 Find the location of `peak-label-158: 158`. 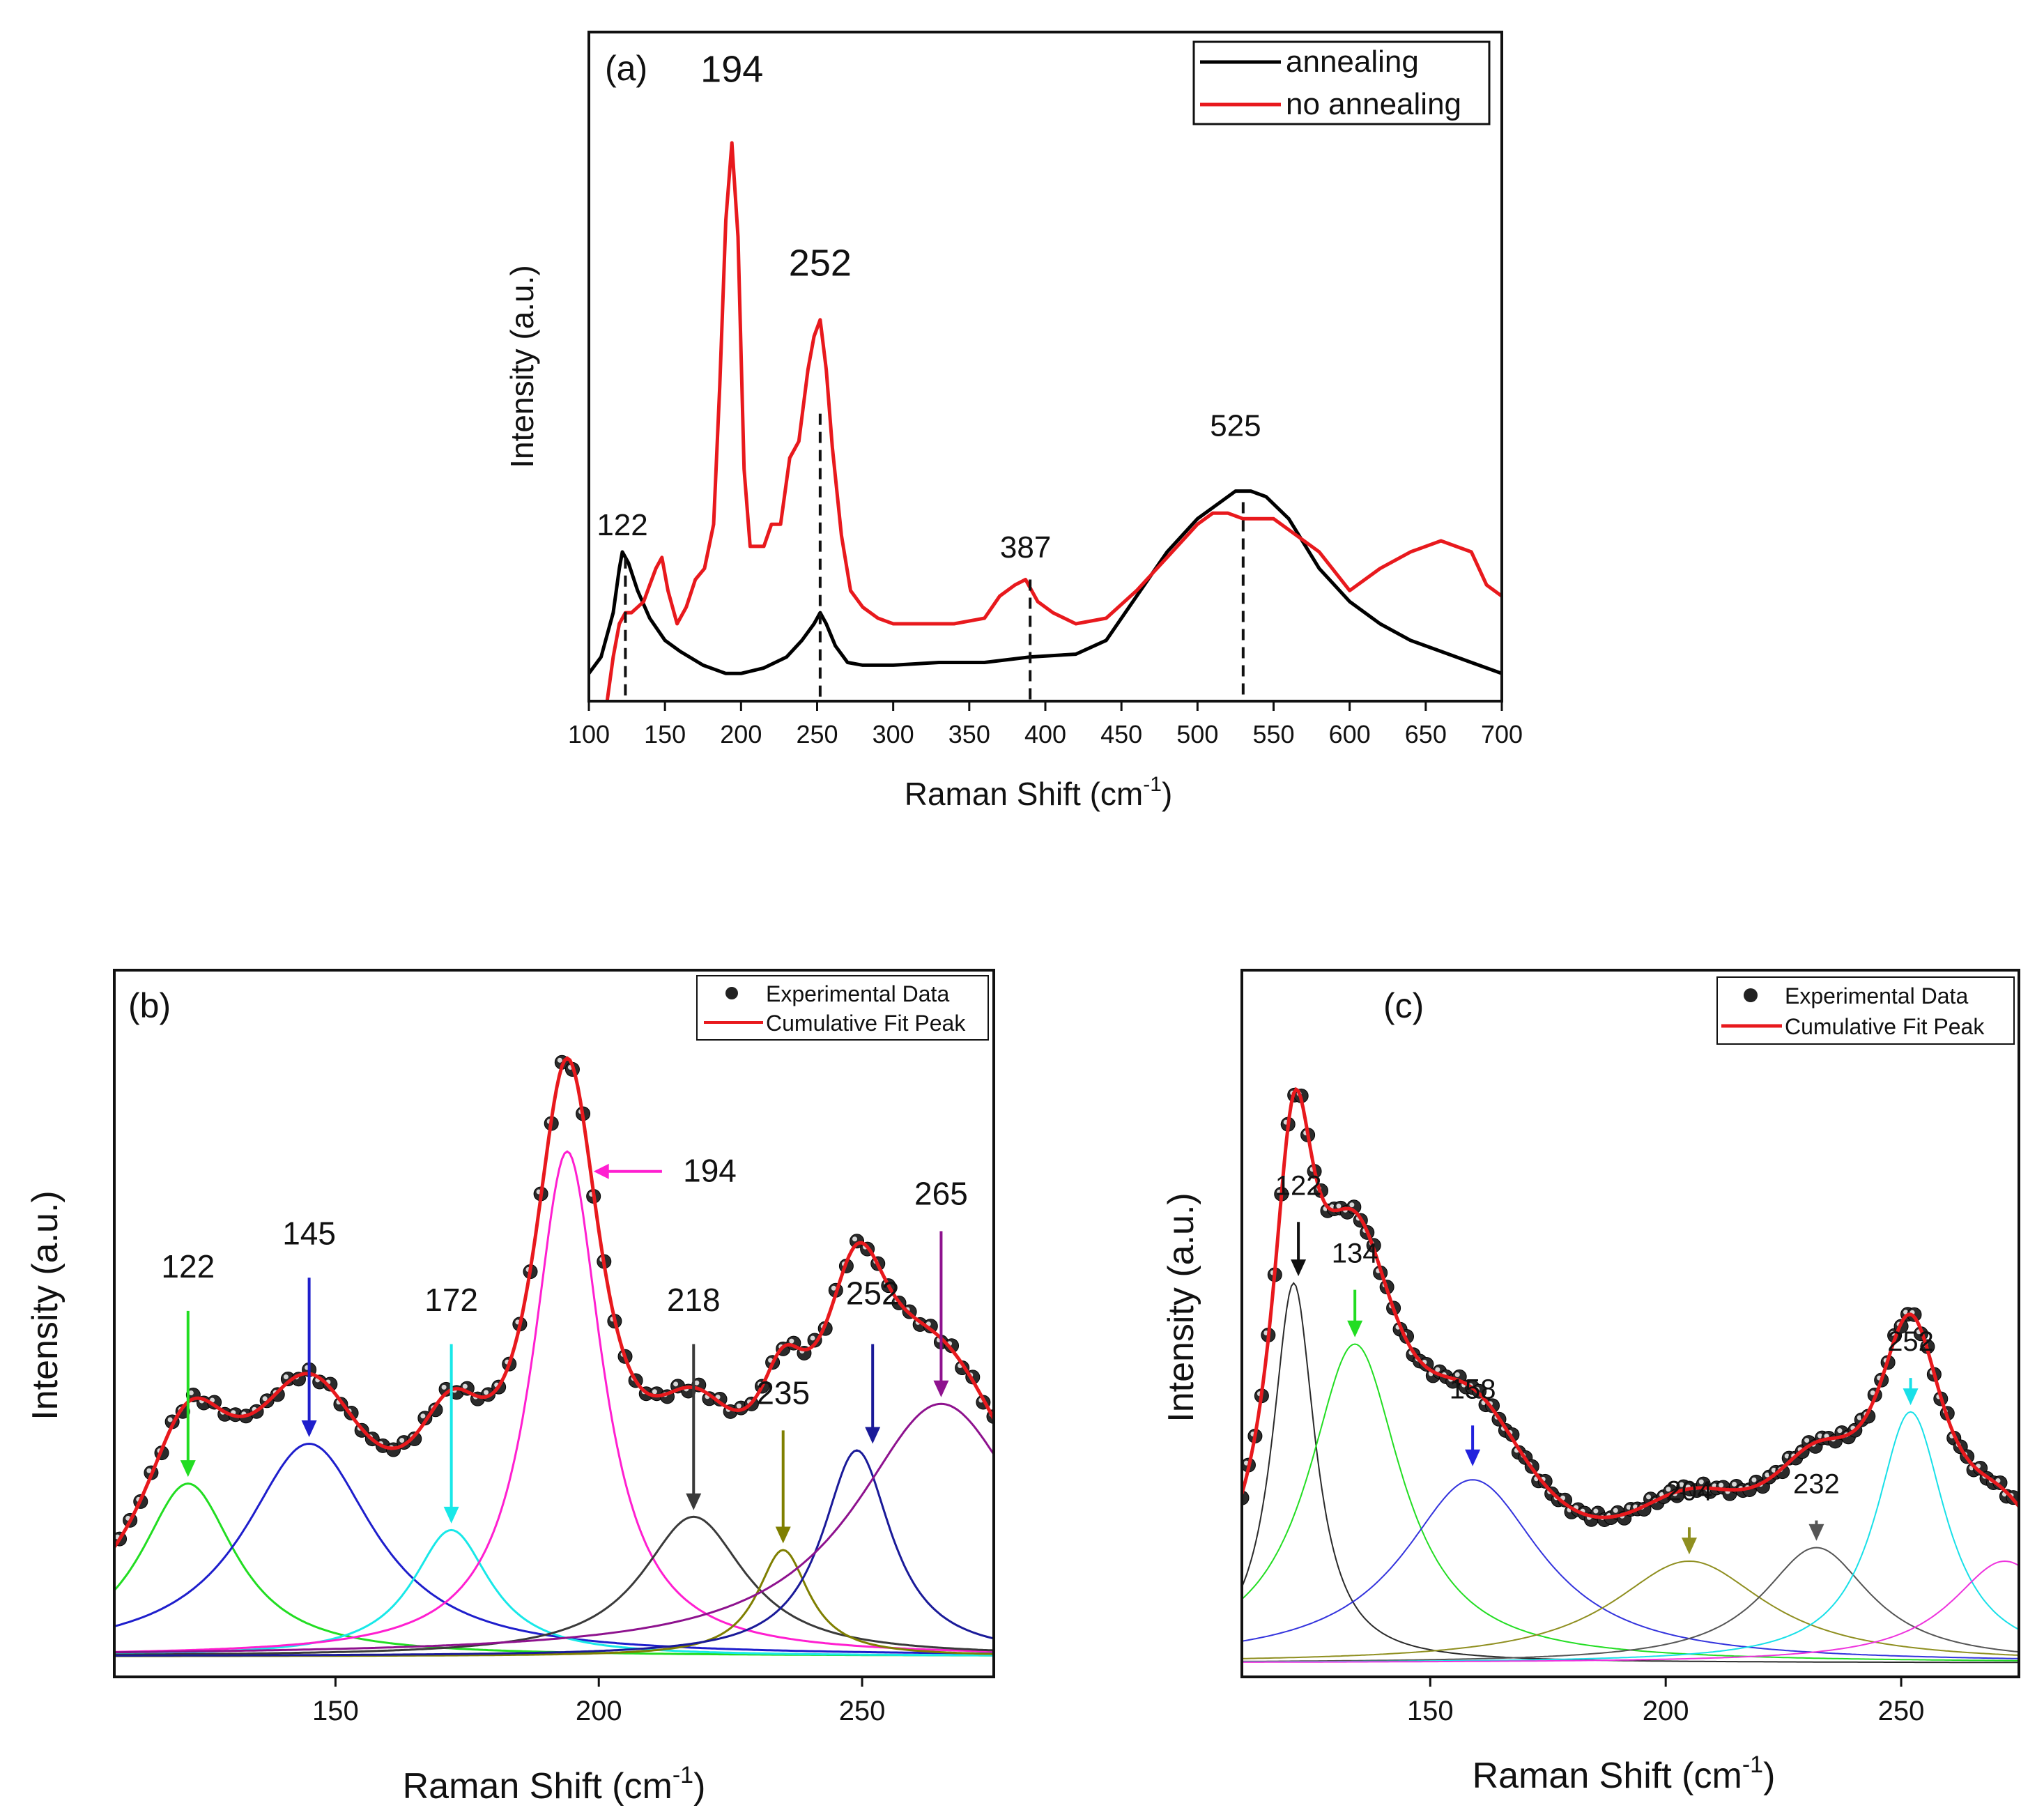

peak-label-158: 158 is located at coordinates (1473, 1389).